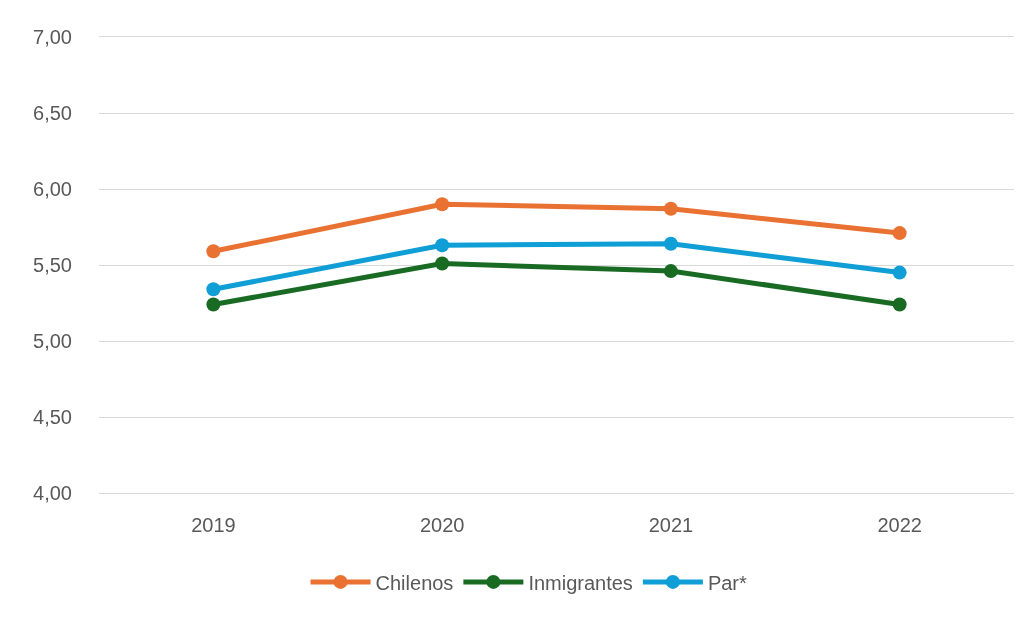 This screenshot has height=622, width=1032. Describe the element at coordinates (899, 525) in the screenshot. I see `x-tick-label: 2022` at that location.